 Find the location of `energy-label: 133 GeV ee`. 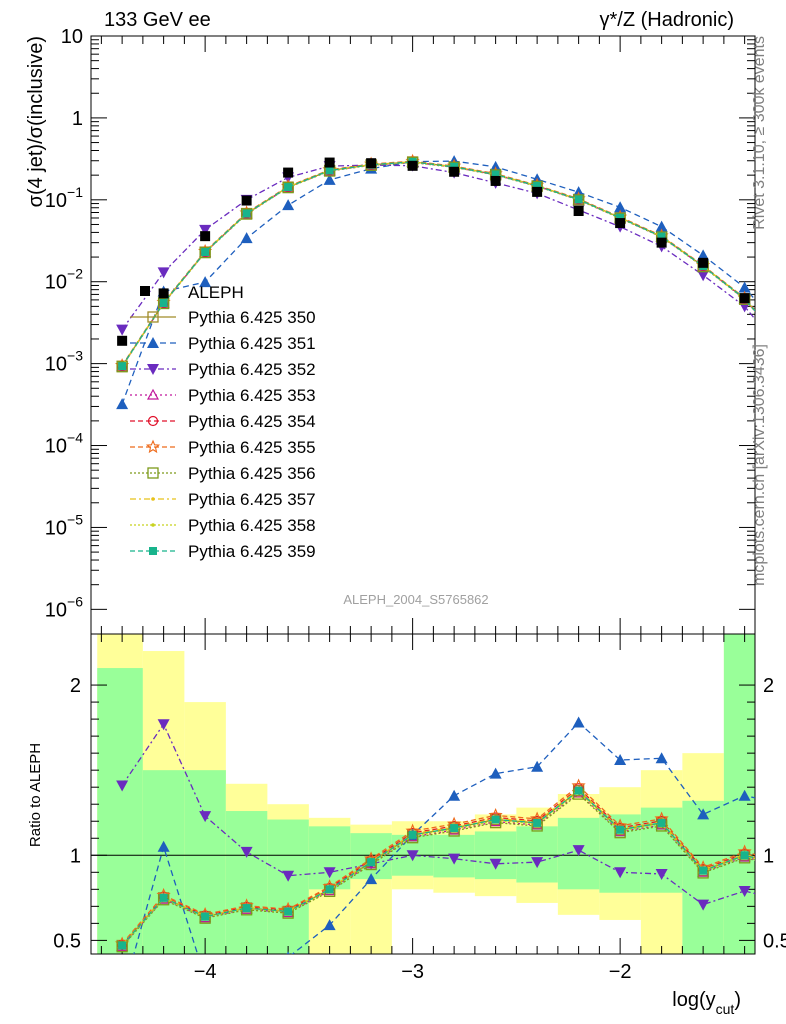

energy-label: 133 GeV ee is located at coordinates (157, 20).